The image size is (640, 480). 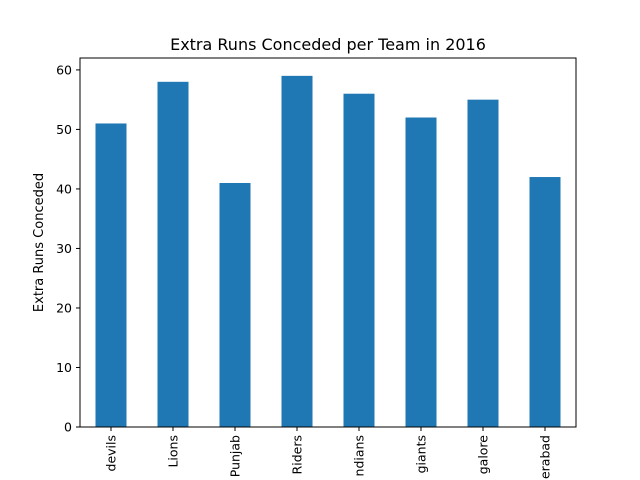 I want to click on y-axis-ticks: 0 10 20 30 40 50 60, so click(x=68, y=248).